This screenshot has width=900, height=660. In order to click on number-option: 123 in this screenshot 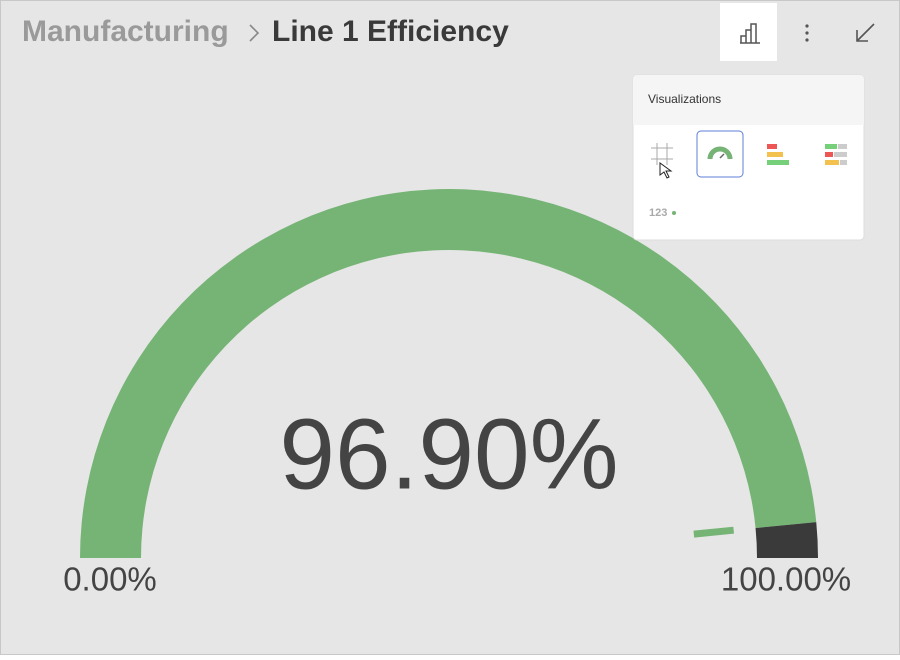, I will do `click(662, 213)`.